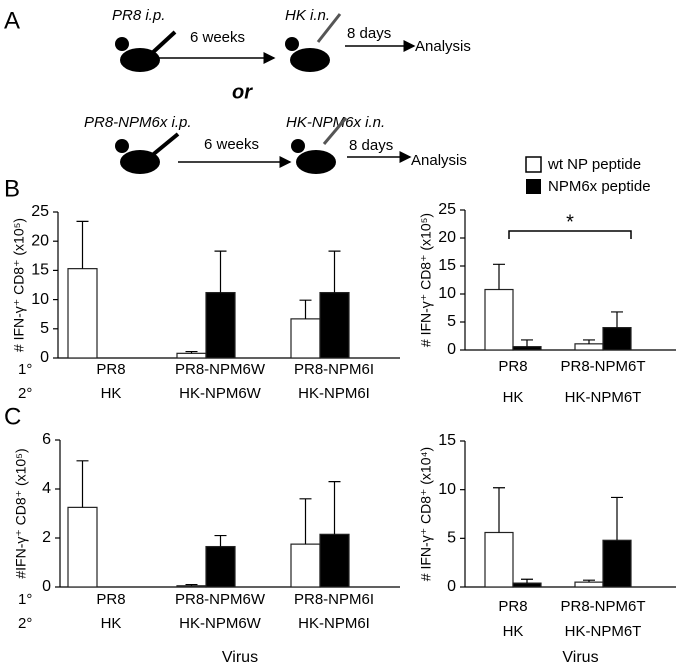 The image size is (680, 668). Describe the element at coordinates (570, 222) in the screenshot. I see `annotation: *` at that location.